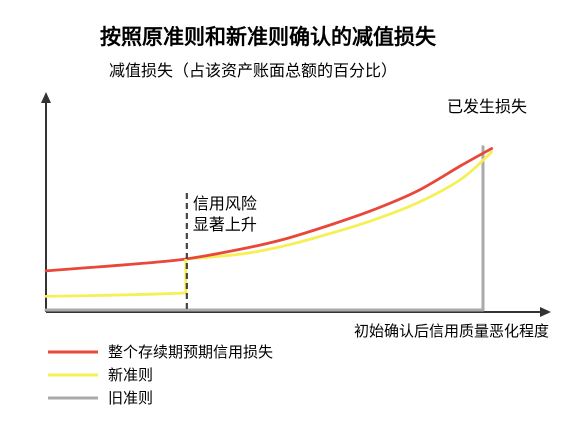  What do you see at coordinates (545, 312) in the screenshot?
I see `x-axis-arrow-icon` at bounding box center [545, 312].